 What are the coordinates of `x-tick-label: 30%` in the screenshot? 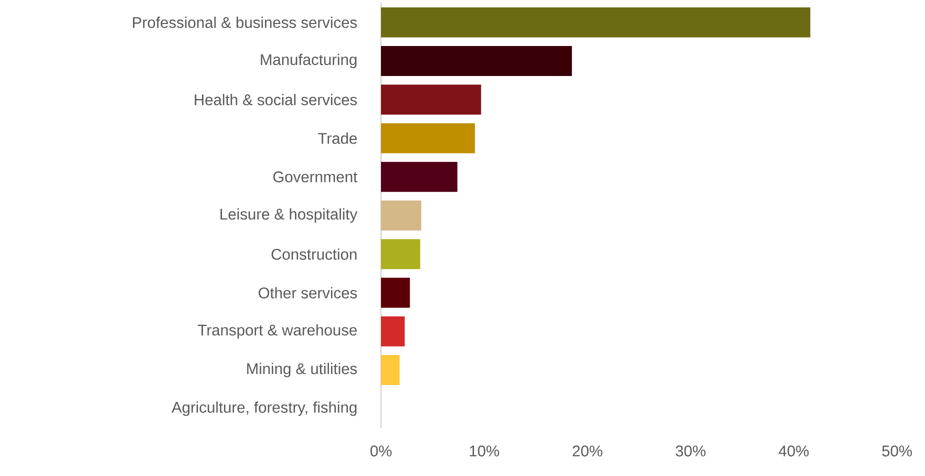 It's located at (691, 451).